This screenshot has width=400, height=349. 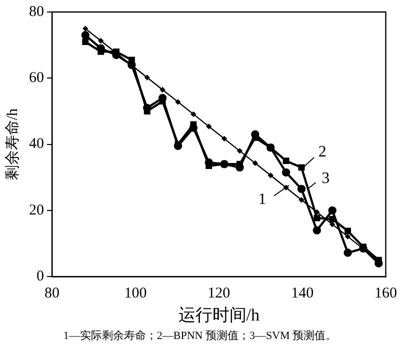 What do you see at coordinates (135, 294) in the screenshot?
I see `x-tick-label: 100` at bounding box center [135, 294].